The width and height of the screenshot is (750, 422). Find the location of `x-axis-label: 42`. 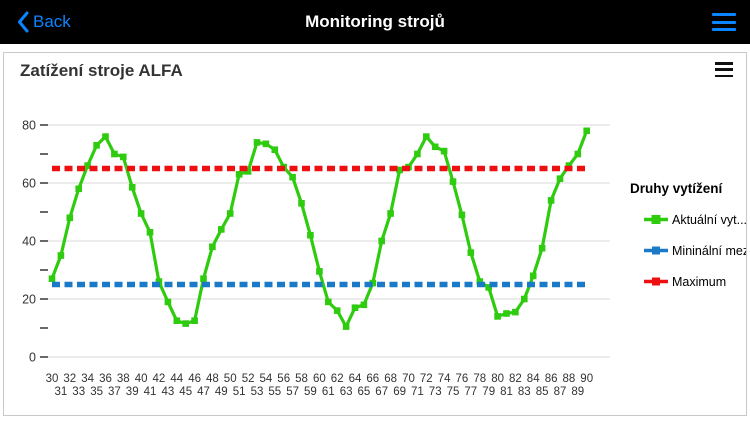

x-axis-label: 42 is located at coordinates (159, 379).